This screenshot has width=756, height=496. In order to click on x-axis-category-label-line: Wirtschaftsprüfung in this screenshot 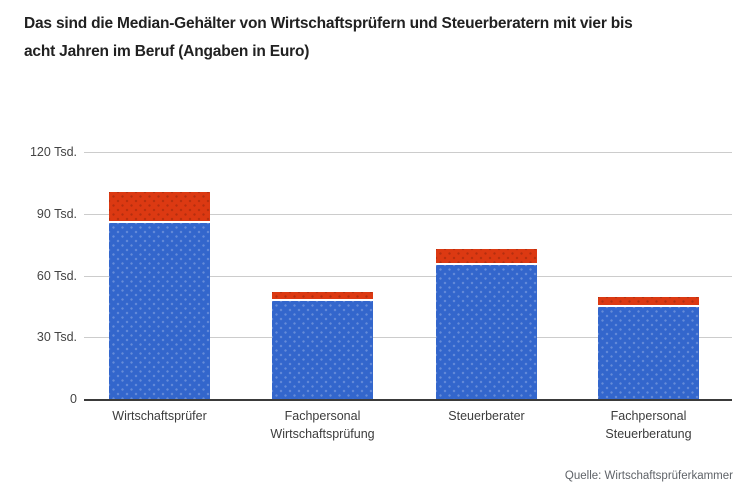, I will do `click(322, 434)`.